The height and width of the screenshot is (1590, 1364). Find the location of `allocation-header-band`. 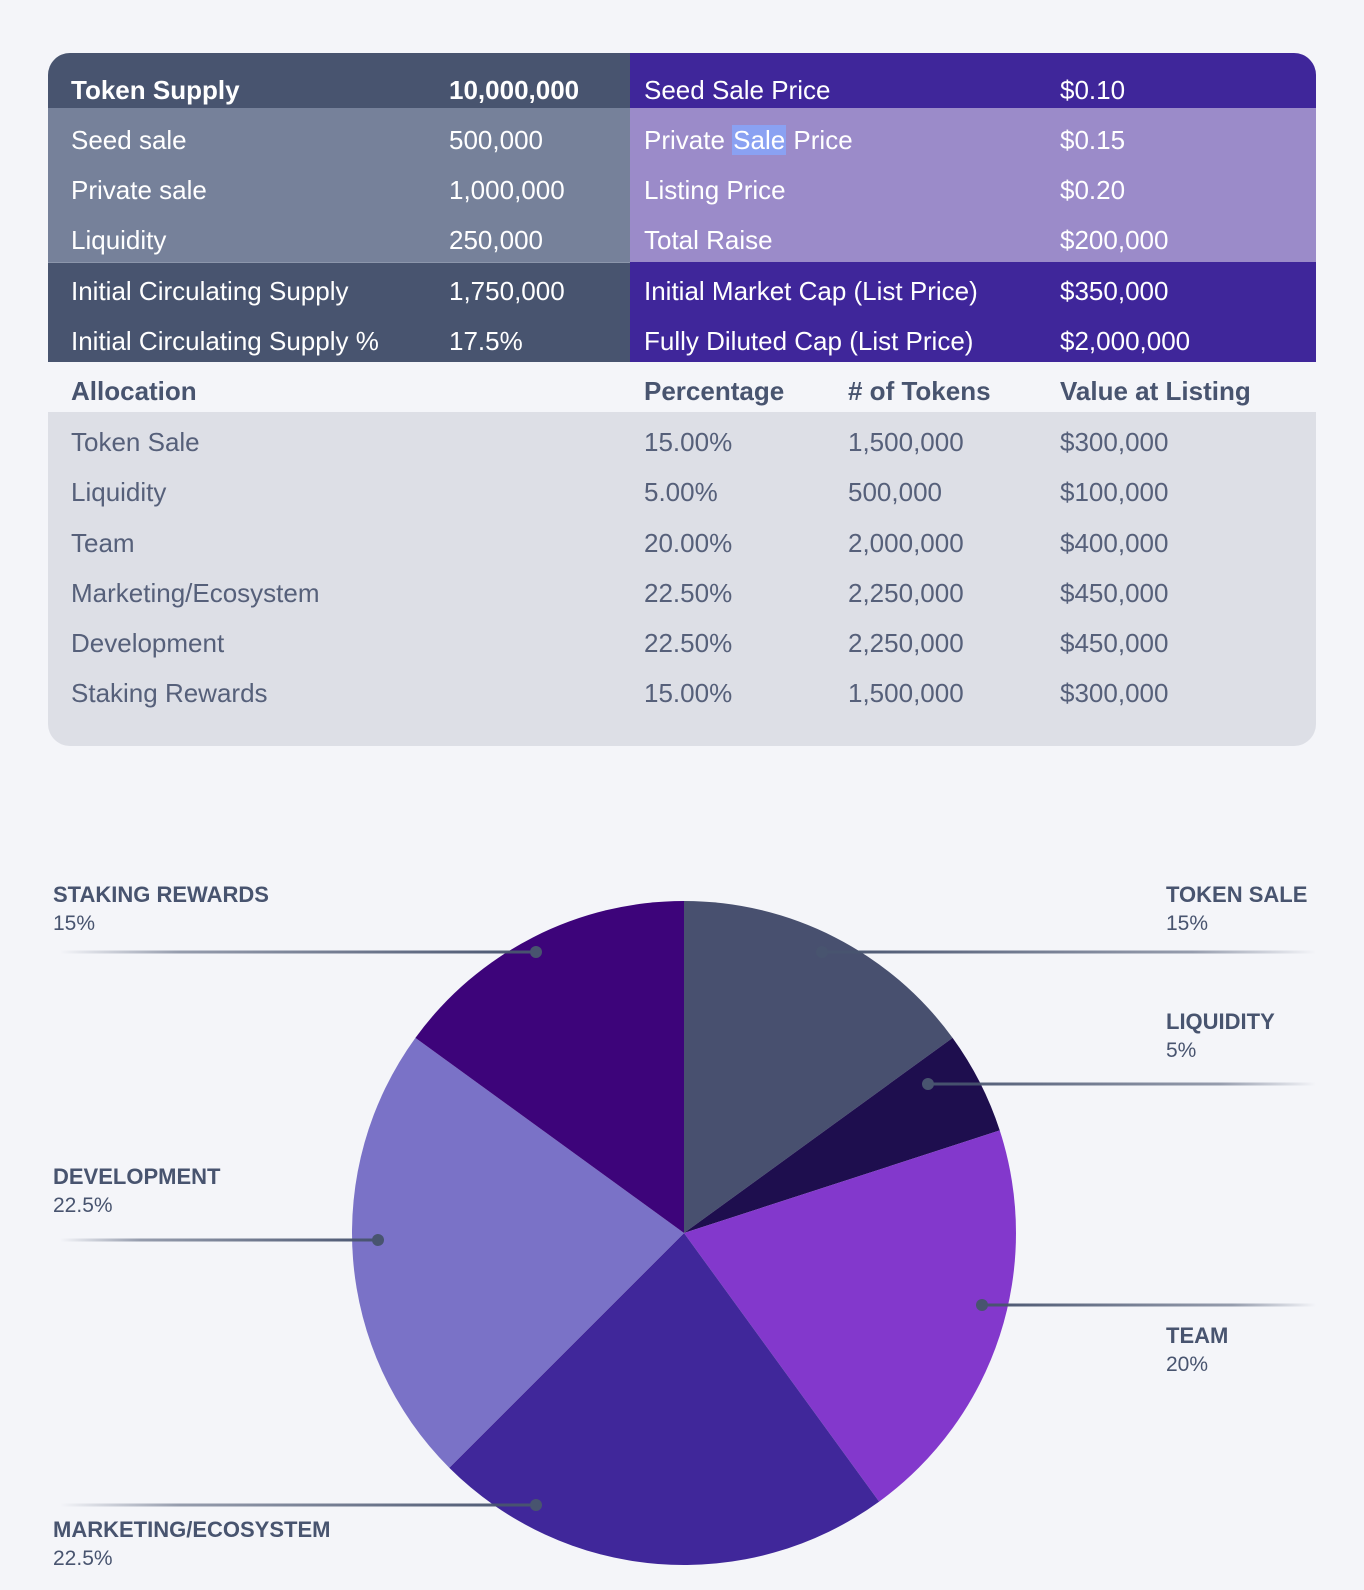

allocation-header-band is located at coordinates (682, 387).